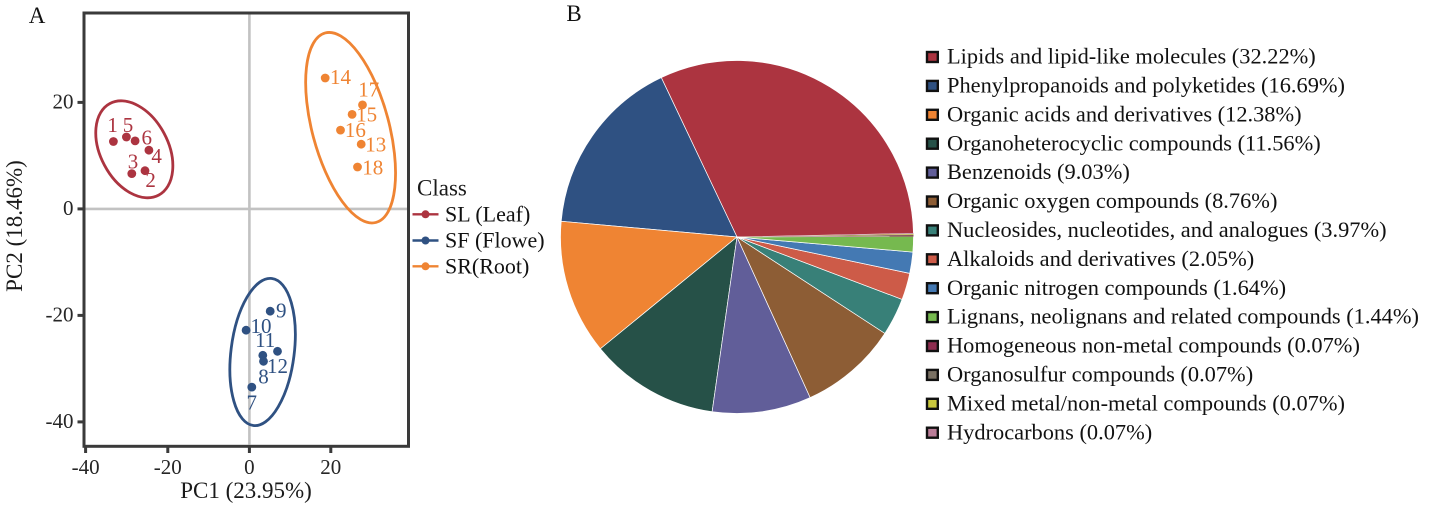 This screenshot has width=1429, height=513. Describe the element at coordinates (1153, 345) in the screenshot. I see `svg-text:Homogeneous non-metal compound: Homogeneous non-metal compounds (0.07%)` at that location.